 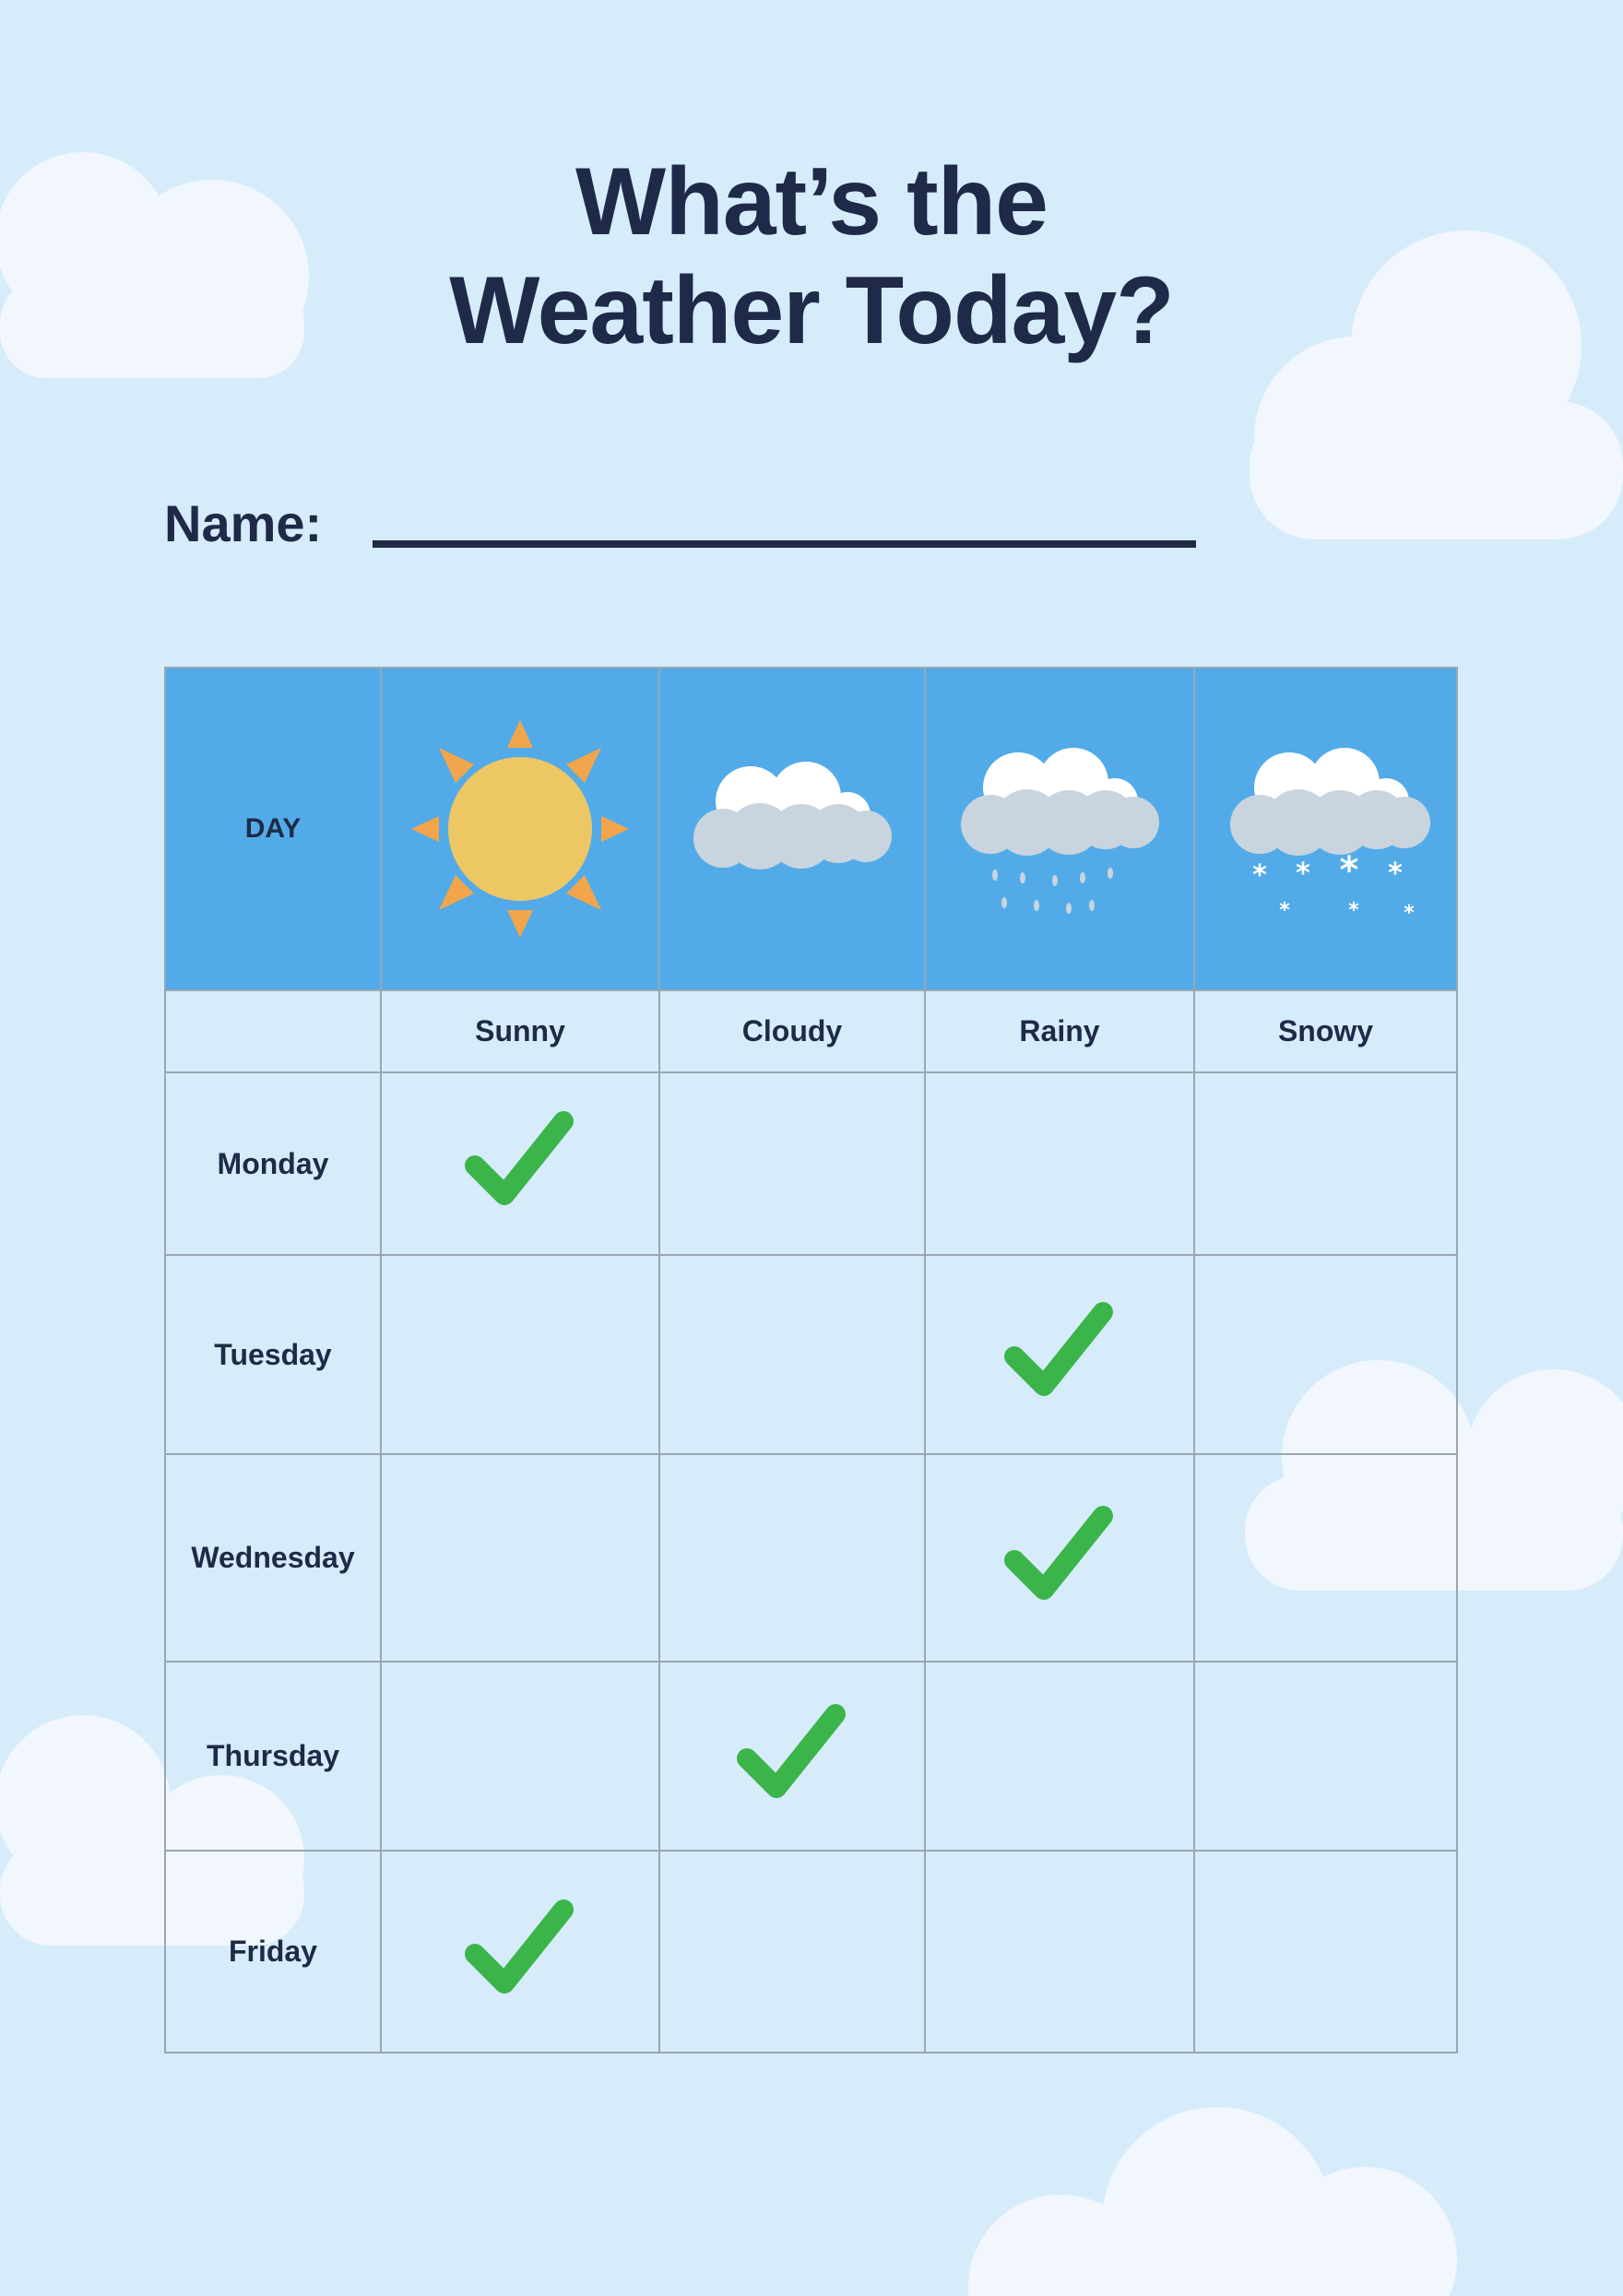 I want to click on weather-label-rainy: Rainy, so click(x=1059, y=1031).